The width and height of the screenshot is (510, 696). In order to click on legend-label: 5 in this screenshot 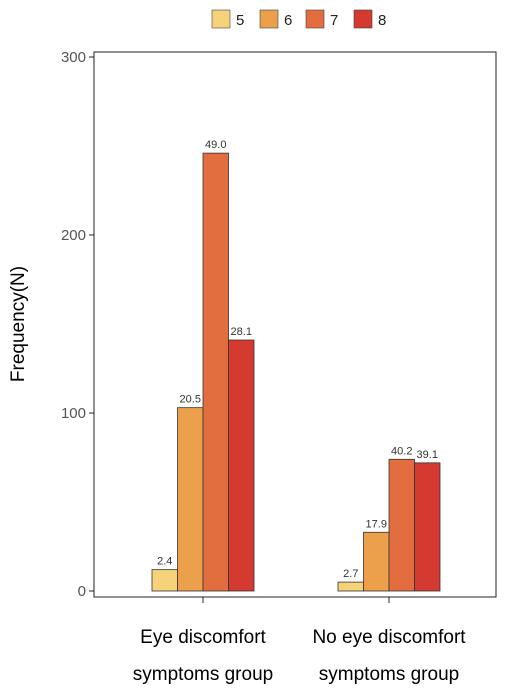, I will do `click(240, 20)`.